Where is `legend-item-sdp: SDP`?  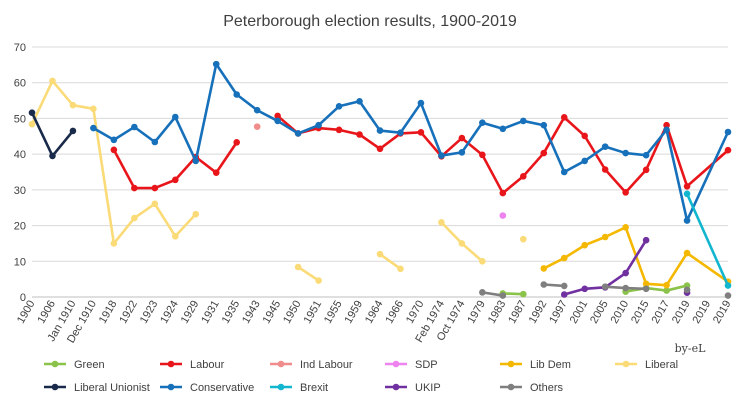
legend-item-sdp: SDP is located at coordinates (411, 365).